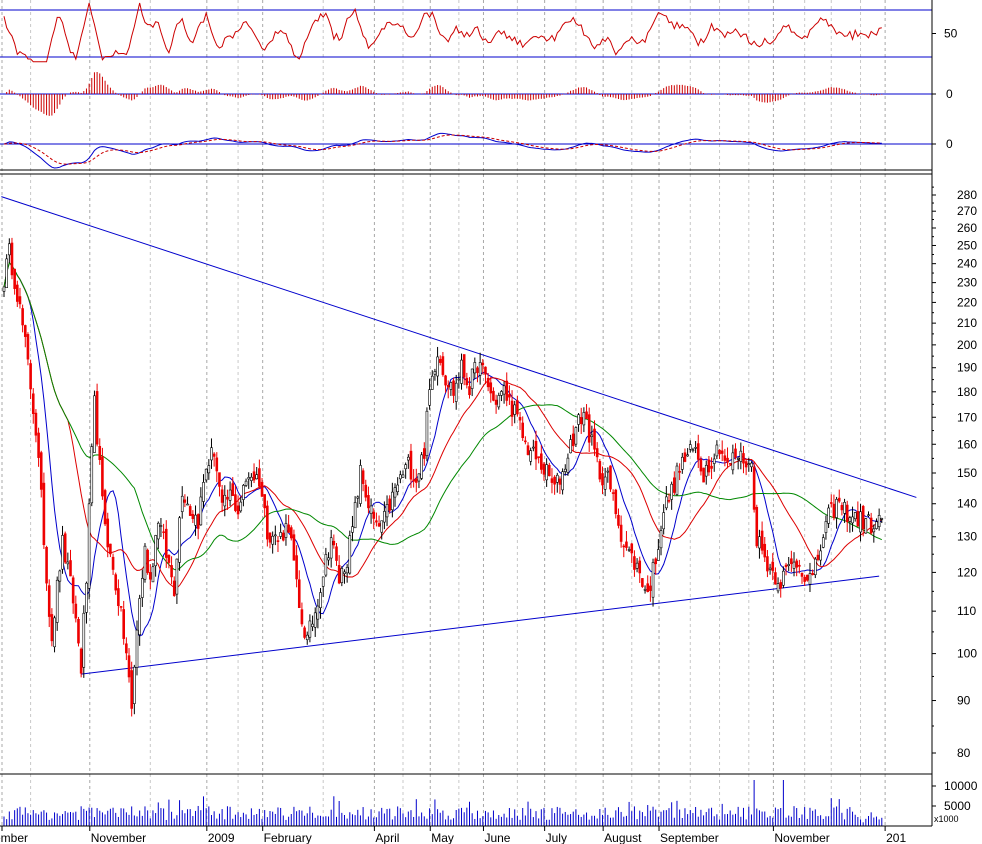  I want to click on price-tick-label: 170, so click(967, 417).